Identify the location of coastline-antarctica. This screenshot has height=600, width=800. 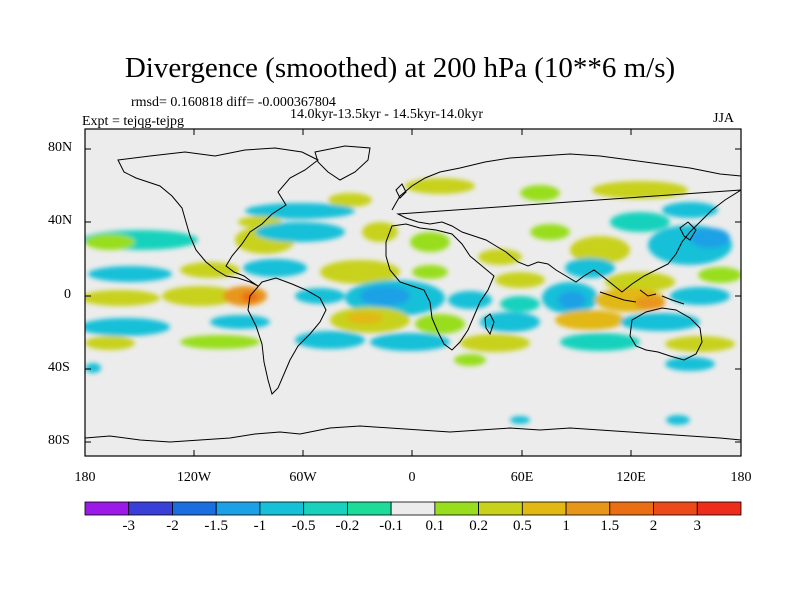
(413, 434).